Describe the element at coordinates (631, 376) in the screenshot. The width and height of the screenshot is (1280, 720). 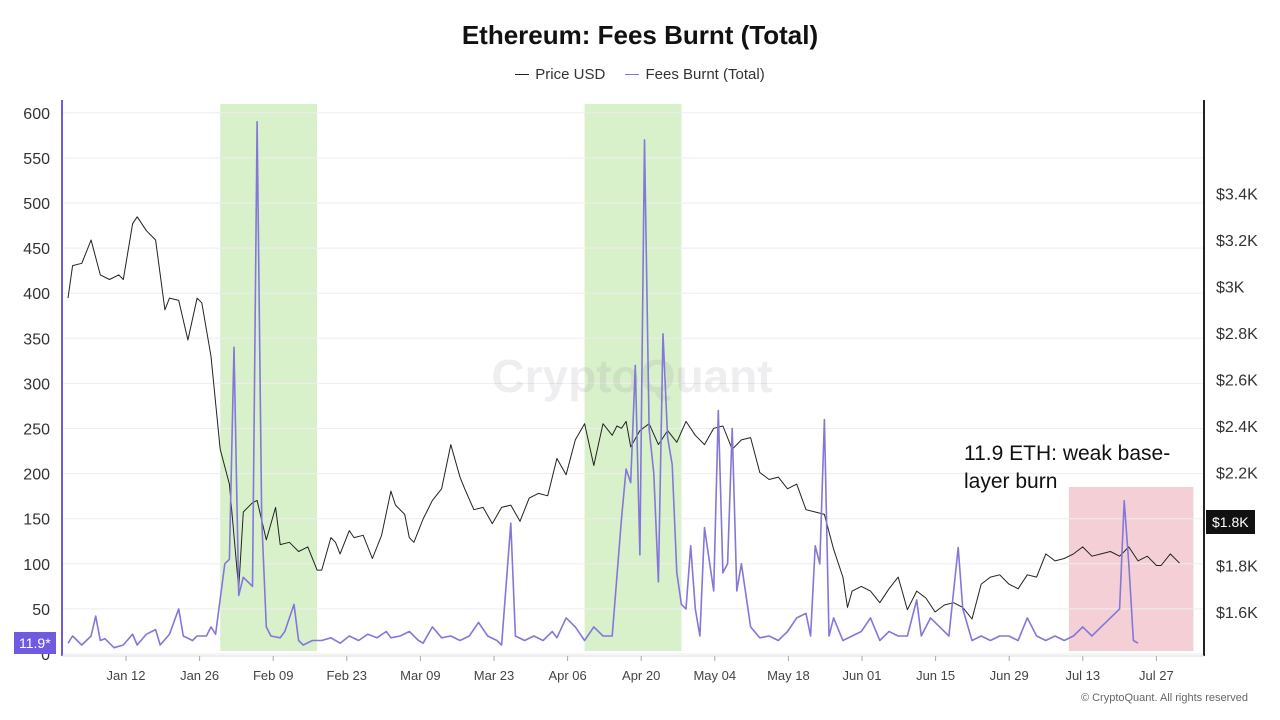
I see `watermark-text: CryptoQuant` at that location.